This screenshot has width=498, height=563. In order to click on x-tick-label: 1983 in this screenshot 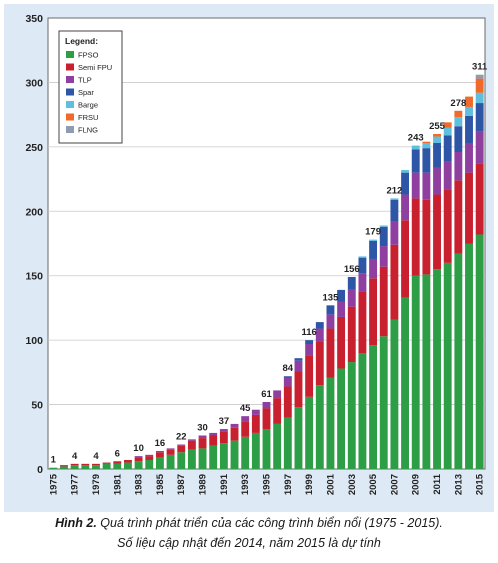, I will do `click(139, 484)`.